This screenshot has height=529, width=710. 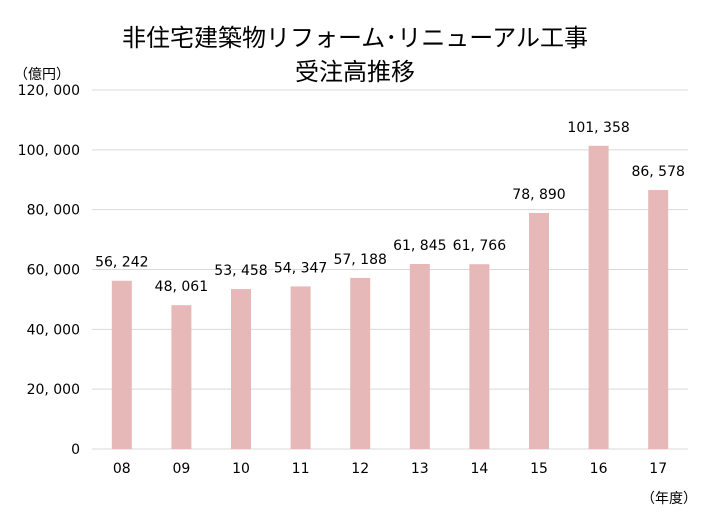 What do you see at coordinates (420, 469) in the screenshot?
I see `x-tick-label: 13` at bounding box center [420, 469].